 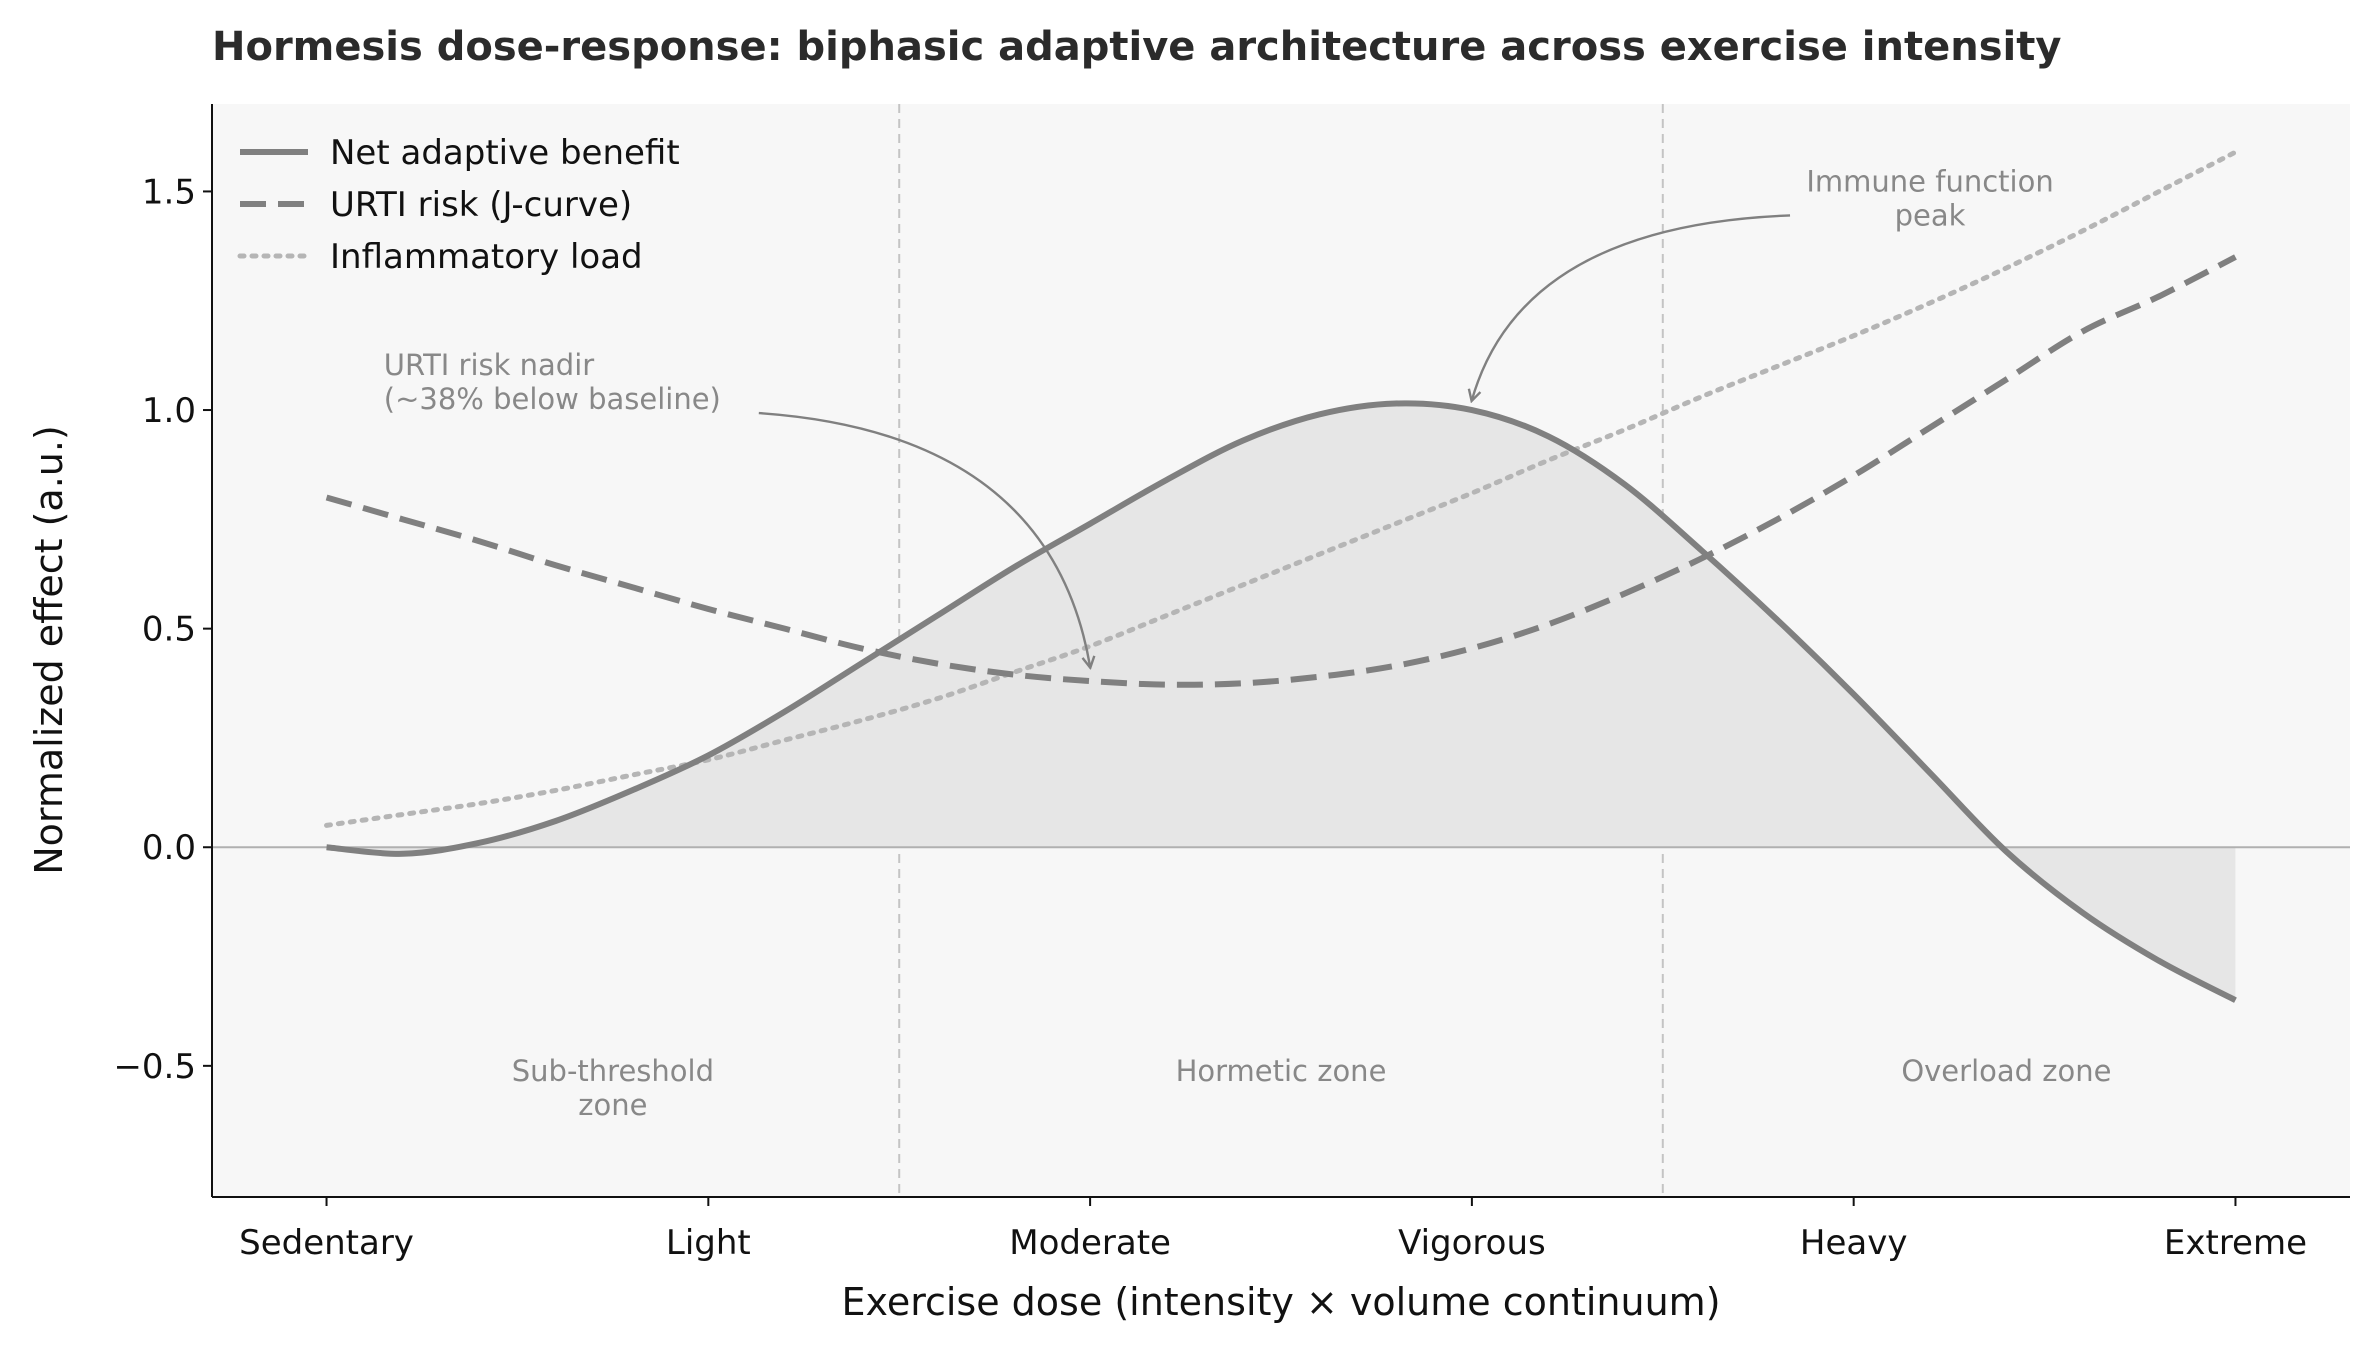 What do you see at coordinates (613, 1088) in the screenshot?
I see `zone-label-1: Sub-threshold zone` at bounding box center [613, 1088].